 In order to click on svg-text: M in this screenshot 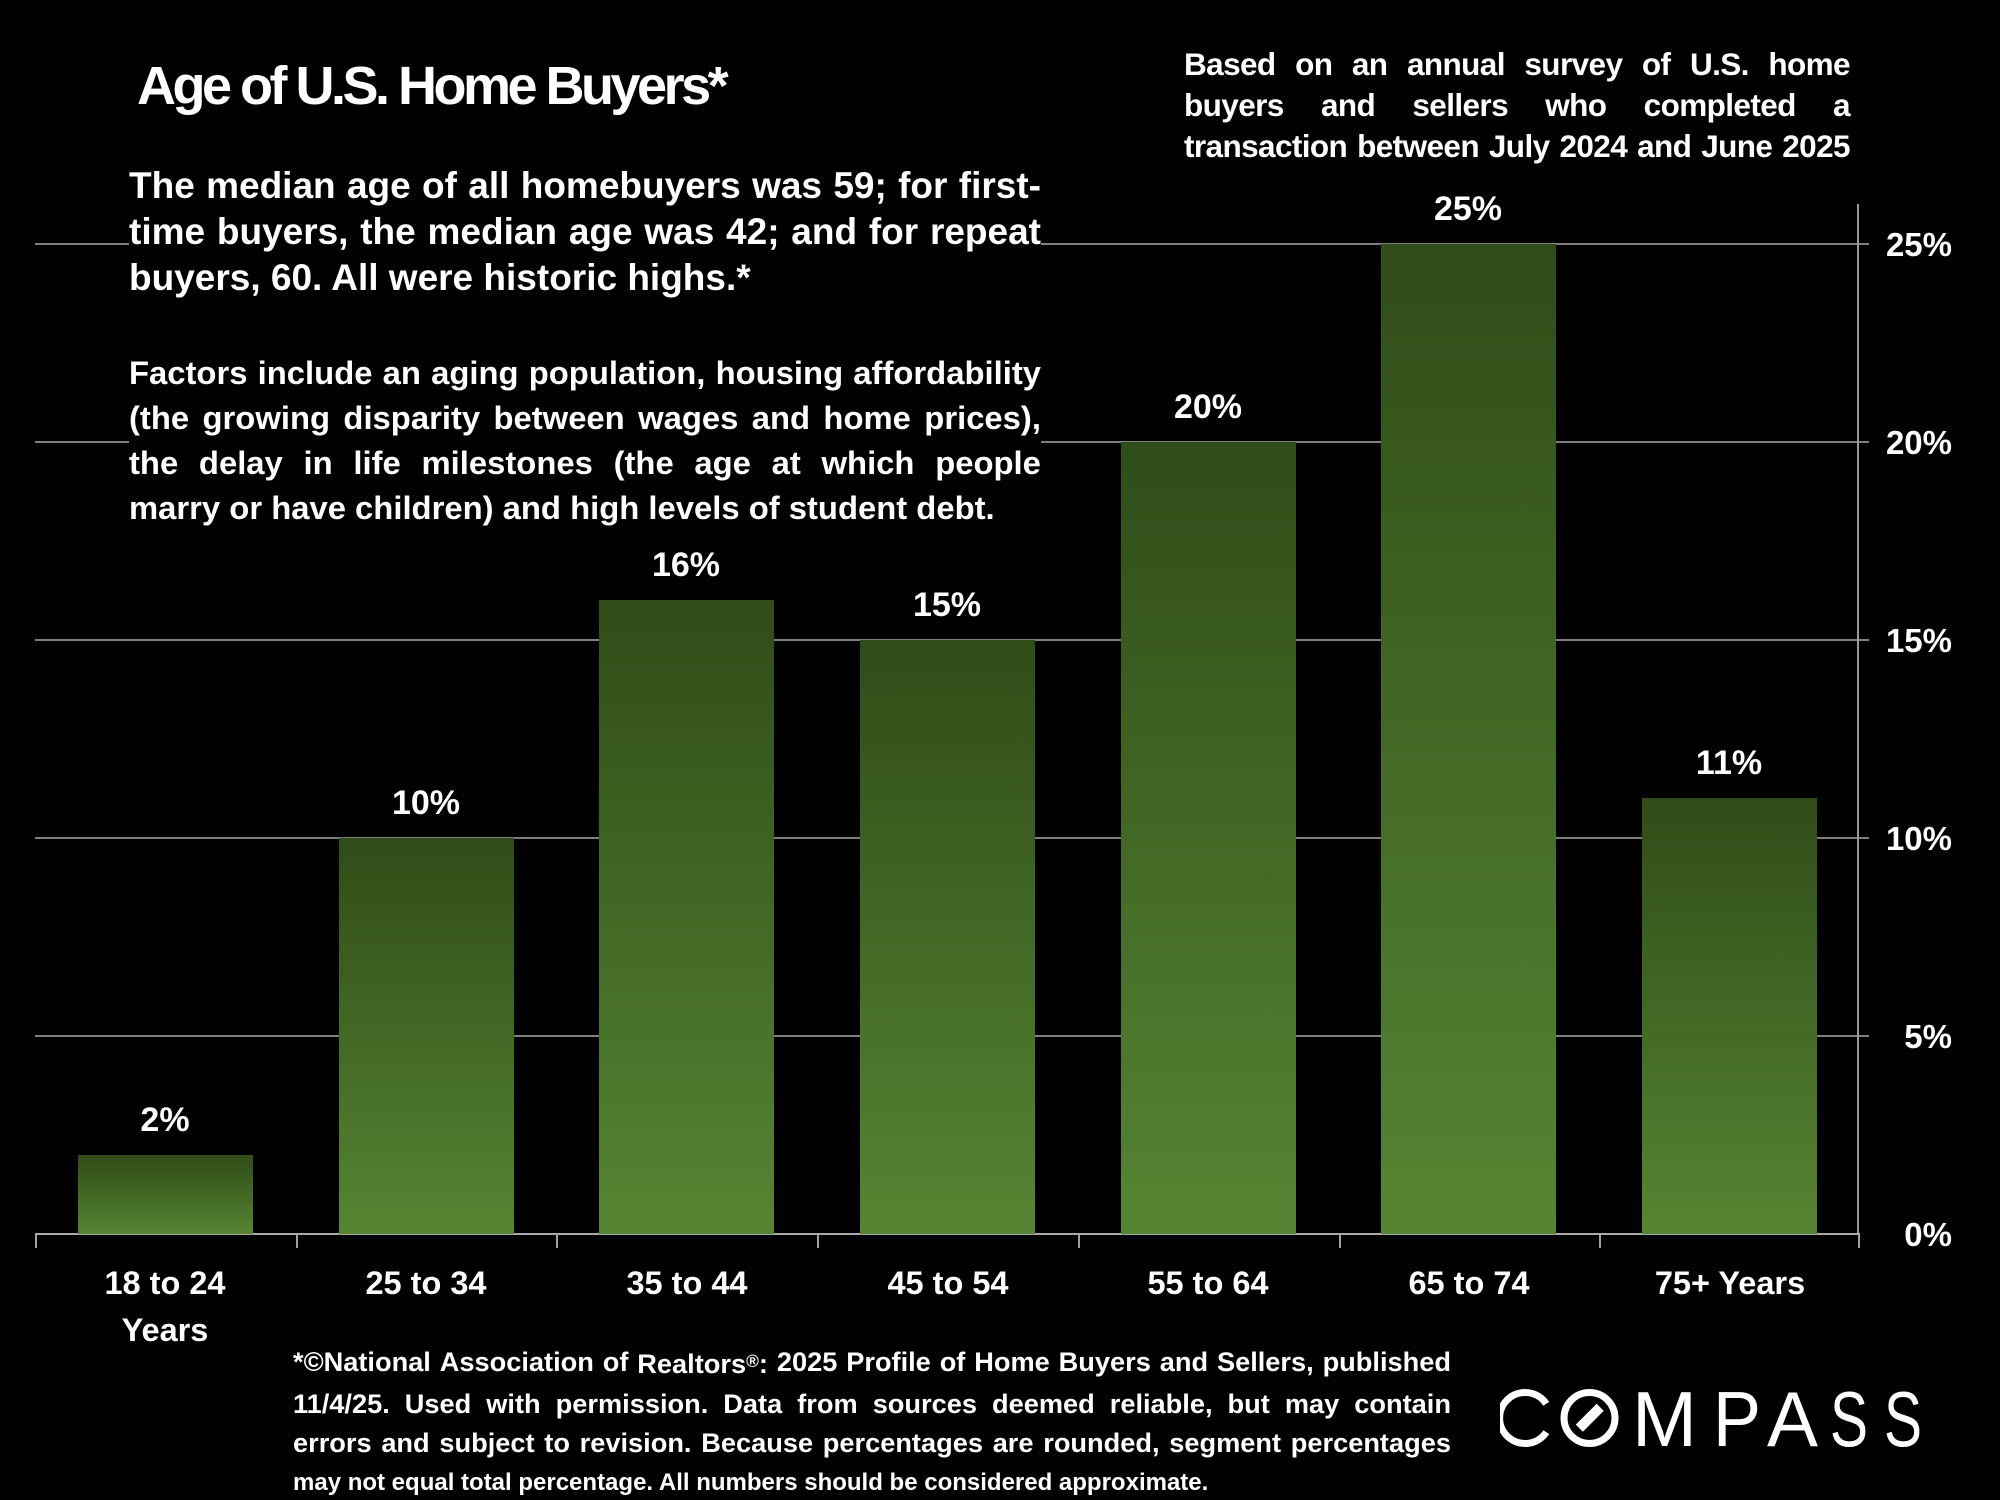, I will do `click(1664, 1418)`.